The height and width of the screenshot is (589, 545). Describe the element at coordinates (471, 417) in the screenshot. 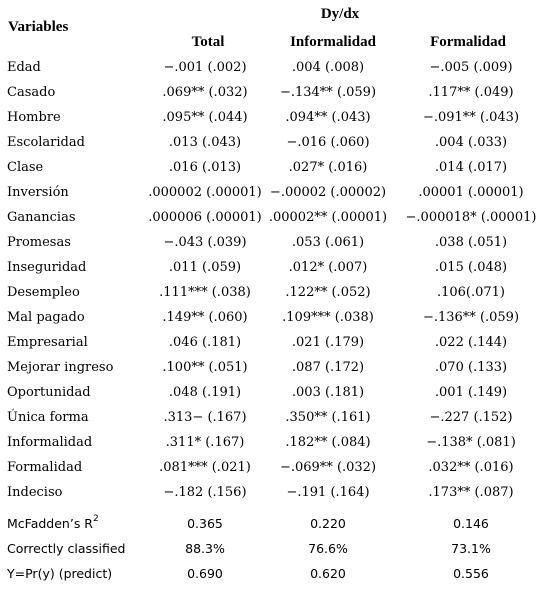

I see `formalidad-value: −.227 (.152)` at that location.